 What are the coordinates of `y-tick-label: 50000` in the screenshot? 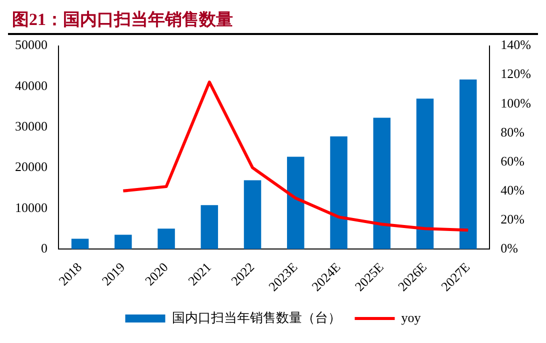 It's located at (31, 44).